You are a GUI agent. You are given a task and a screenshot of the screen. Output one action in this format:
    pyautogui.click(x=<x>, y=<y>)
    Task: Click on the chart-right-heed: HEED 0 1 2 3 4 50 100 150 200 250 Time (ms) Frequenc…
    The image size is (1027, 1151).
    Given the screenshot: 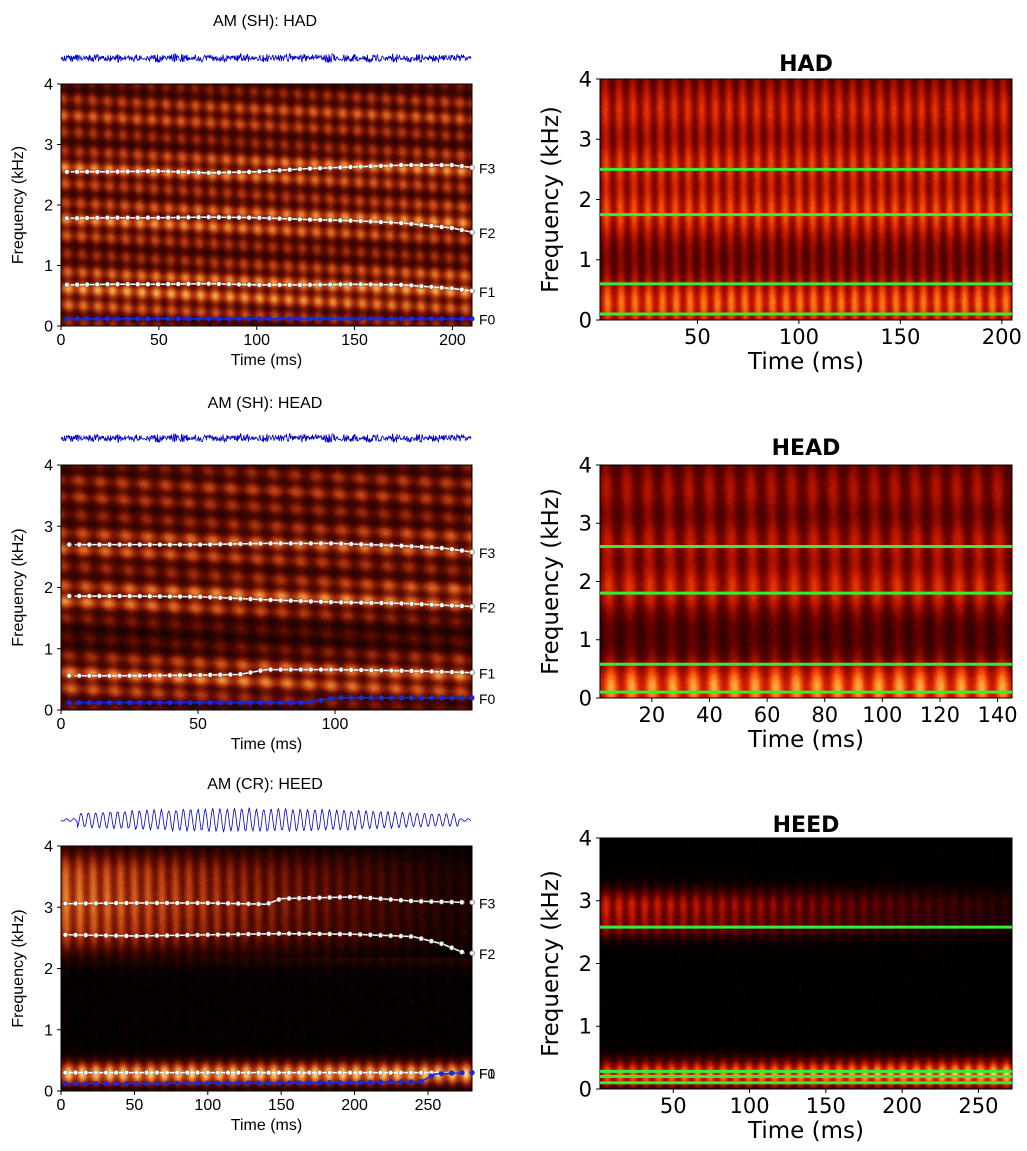 What is the action you would take?
    pyautogui.click(x=775, y=978)
    